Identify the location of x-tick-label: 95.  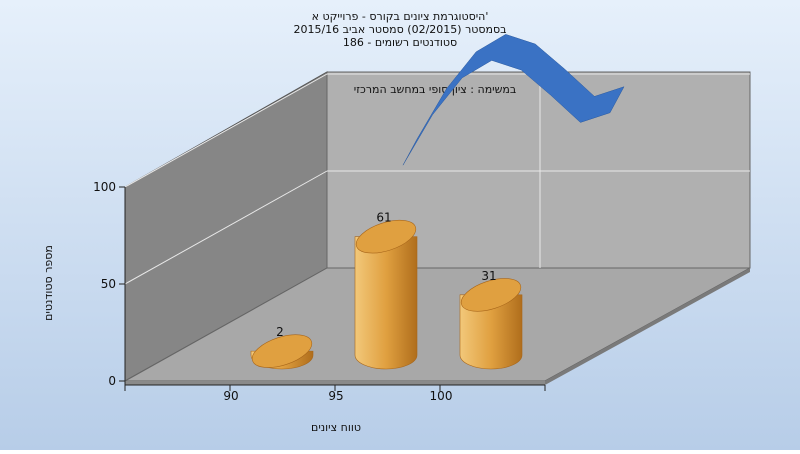
(335, 396).